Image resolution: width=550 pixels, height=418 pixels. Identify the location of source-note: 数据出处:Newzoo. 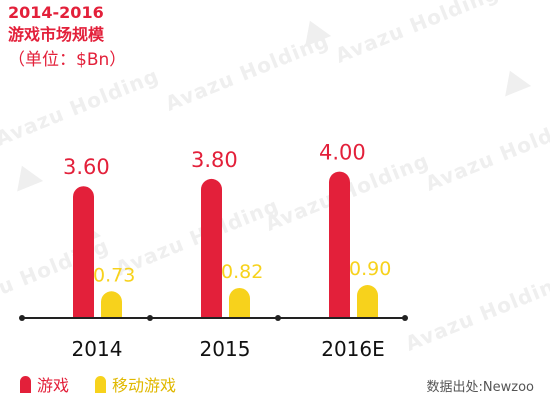
(480, 387).